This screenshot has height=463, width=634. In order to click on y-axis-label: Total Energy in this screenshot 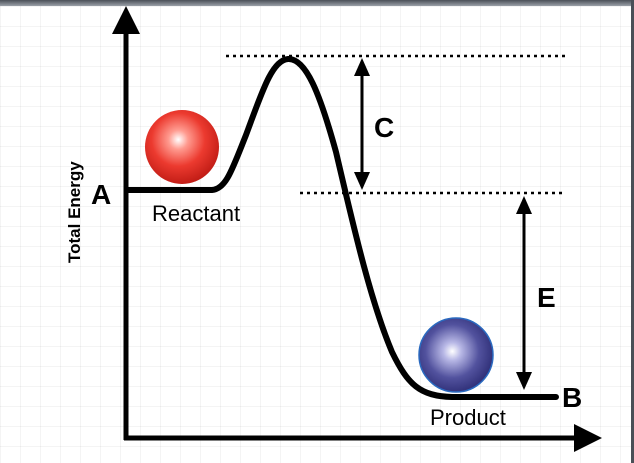, I will do `click(74, 212)`.